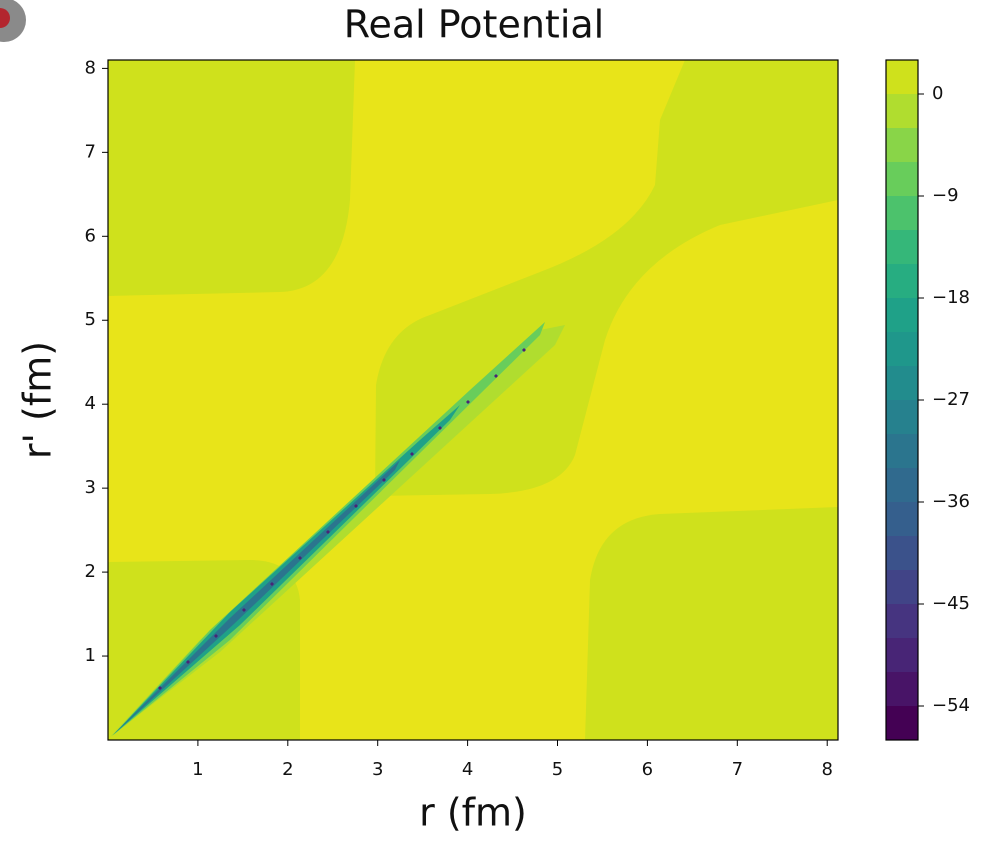 The image size is (992, 843). What do you see at coordinates (951, 297) in the screenshot?
I see `colorbar-tick-label: −18` at bounding box center [951, 297].